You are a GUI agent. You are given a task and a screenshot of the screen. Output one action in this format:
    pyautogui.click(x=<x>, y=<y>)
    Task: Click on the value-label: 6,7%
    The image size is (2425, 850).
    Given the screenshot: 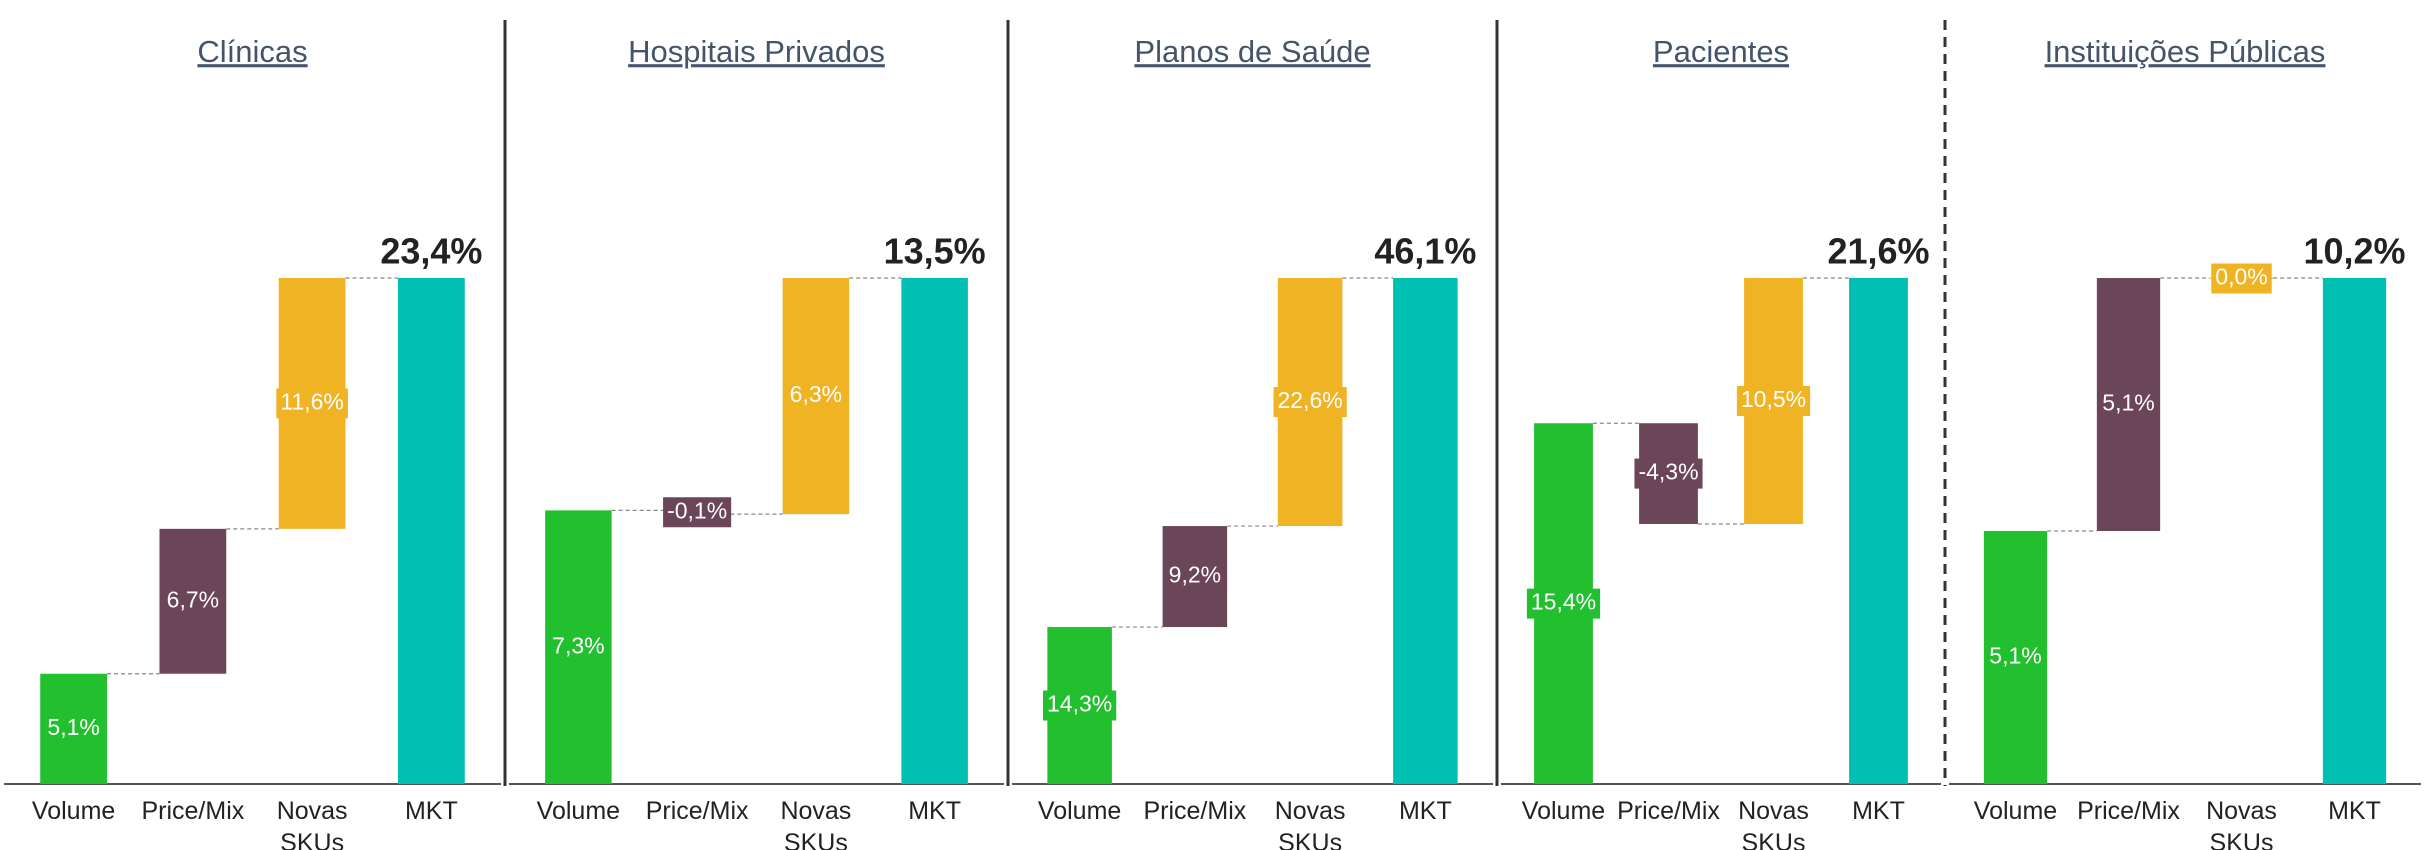 What is the action you would take?
    pyautogui.click(x=193, y=599)
    